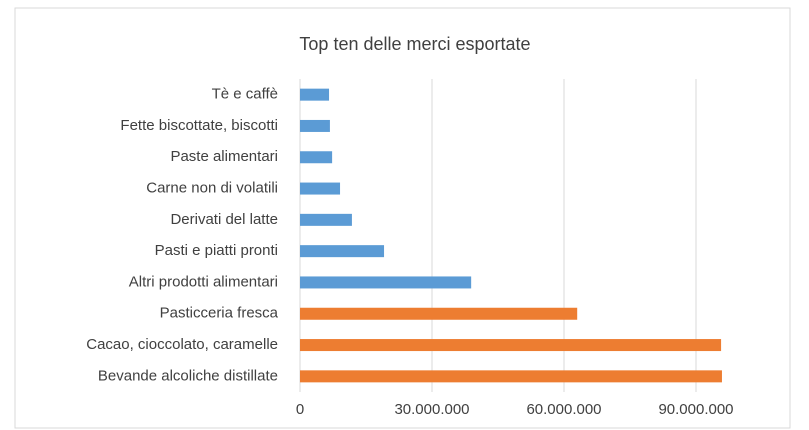 The width and height of the screenshot is (809, 430). I want to click on y-tick-label: Pasticceria fresca, so click(219, 313).